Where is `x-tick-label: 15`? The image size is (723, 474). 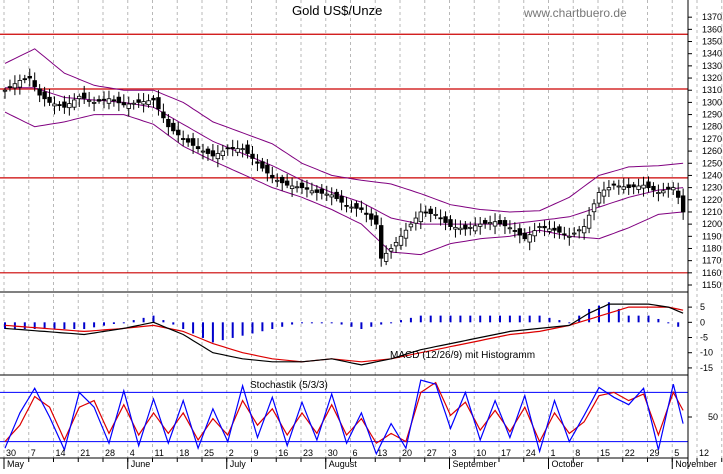 x-tick-label: 15 is located at coordinates (605, 453).